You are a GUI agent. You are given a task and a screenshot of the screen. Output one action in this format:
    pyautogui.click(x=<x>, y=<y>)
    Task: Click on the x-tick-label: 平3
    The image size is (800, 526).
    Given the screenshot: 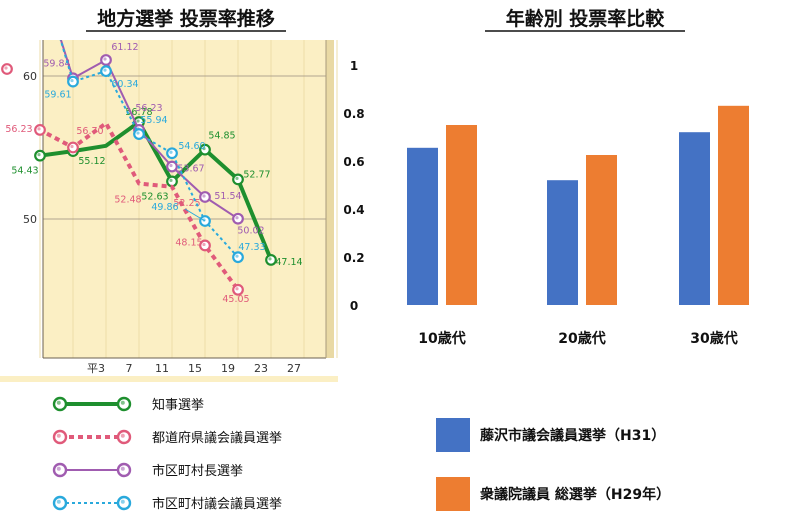 What is the action you would take?
    pyautogui.click(x=96, y=368)
    